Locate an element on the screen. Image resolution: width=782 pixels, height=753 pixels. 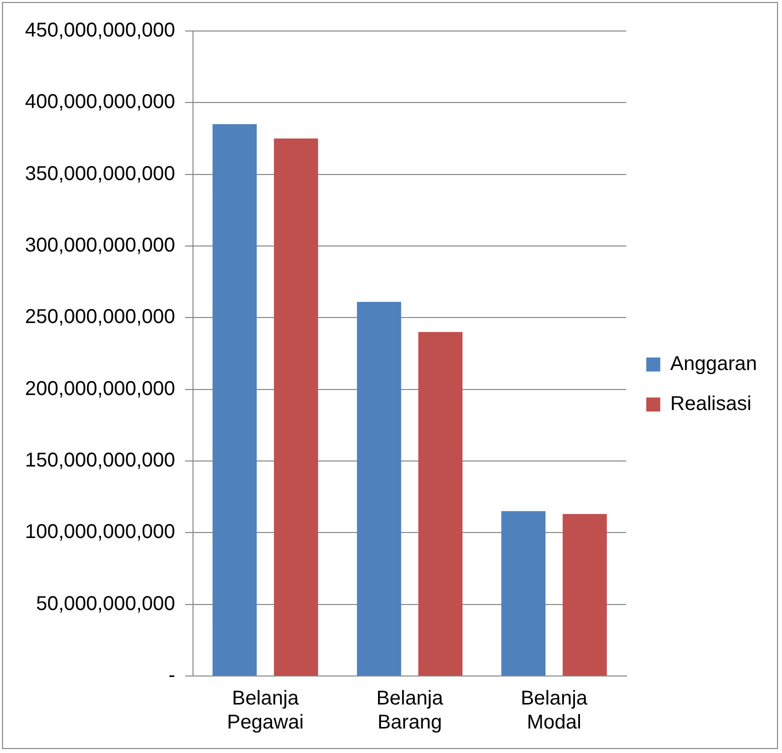
y-tick-label: 200,000,000,000 is located at coordinates (100, 389).